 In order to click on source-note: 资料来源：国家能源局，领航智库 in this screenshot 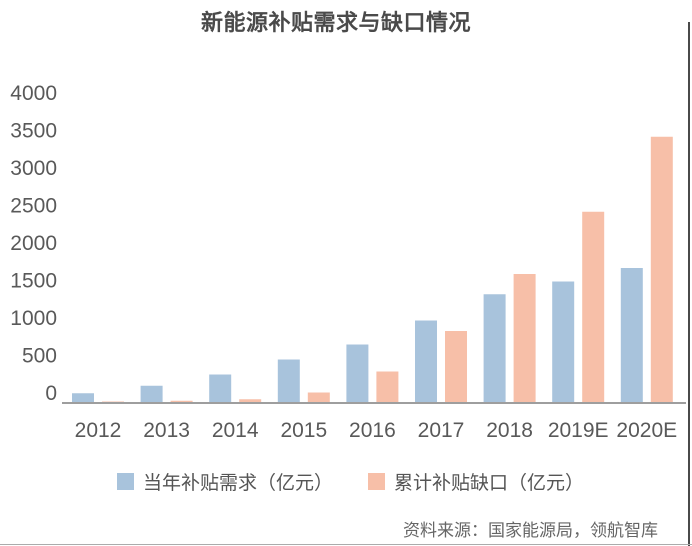, I will do `click(530, 530)`.